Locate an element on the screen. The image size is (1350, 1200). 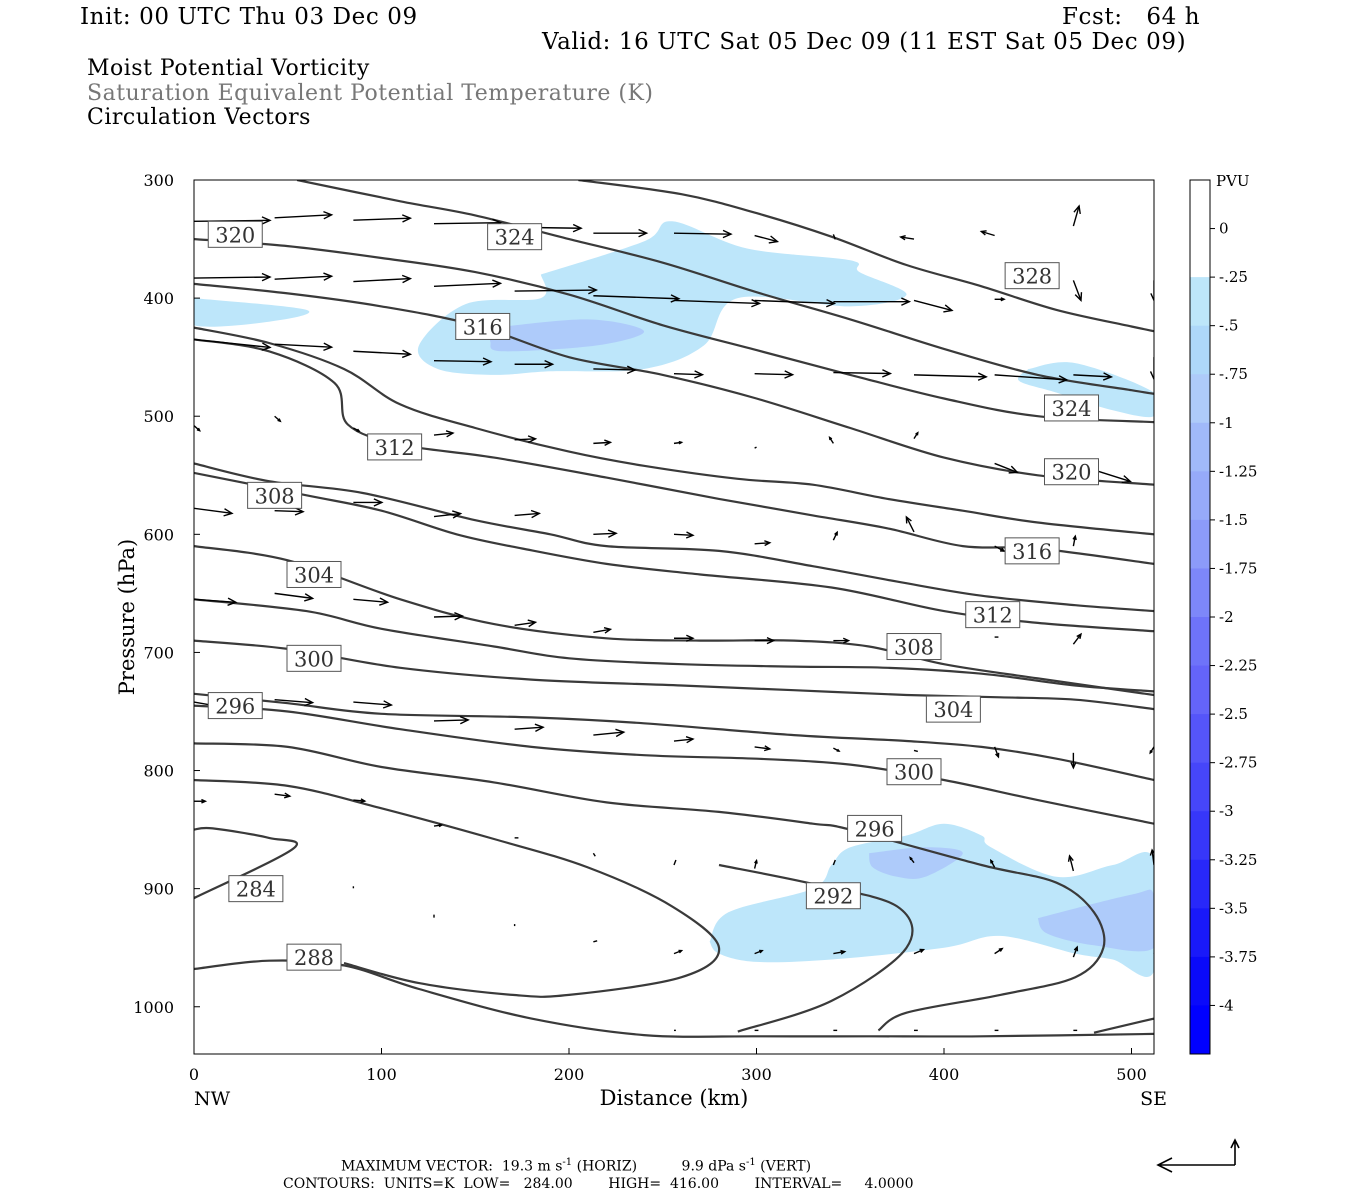
y-tick-label: 700 is located at coordinates (158, 652).